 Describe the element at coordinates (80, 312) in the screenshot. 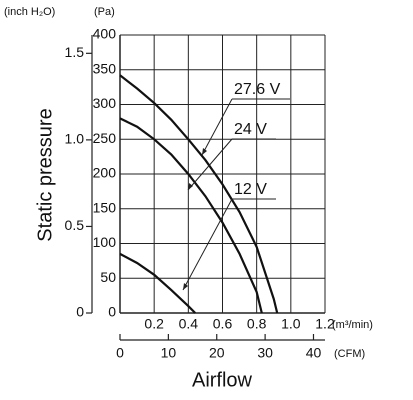

I see `y2-tick-label: 0` at that location.